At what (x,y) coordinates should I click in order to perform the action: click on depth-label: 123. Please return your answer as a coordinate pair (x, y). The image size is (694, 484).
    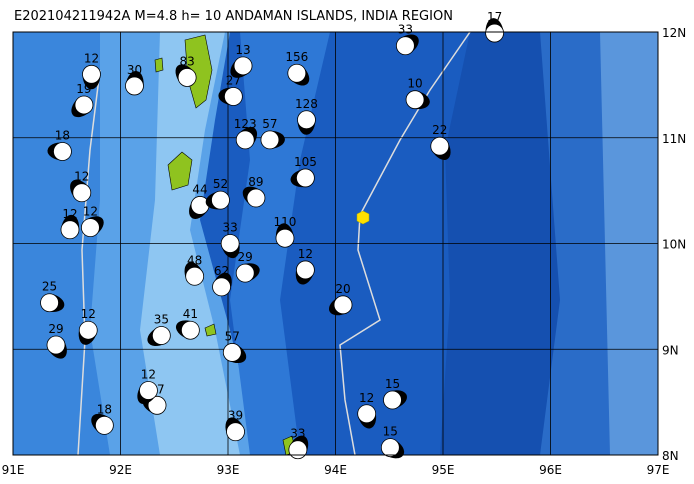
    Looking at the image, I should click on (245, 124).